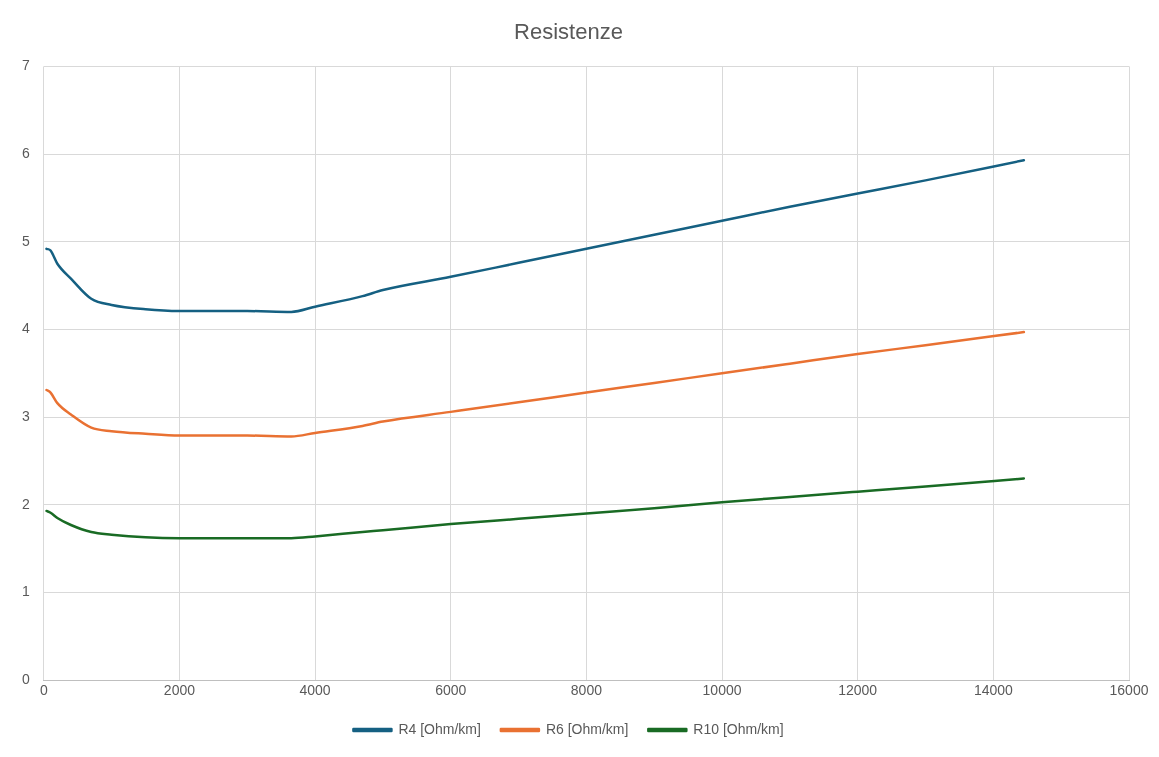 The height and width of the screenshot is (757, 1159). Describe the element at coordinates (25, 416) in the screenshot. I see `y-tick-label: 3` at that location.